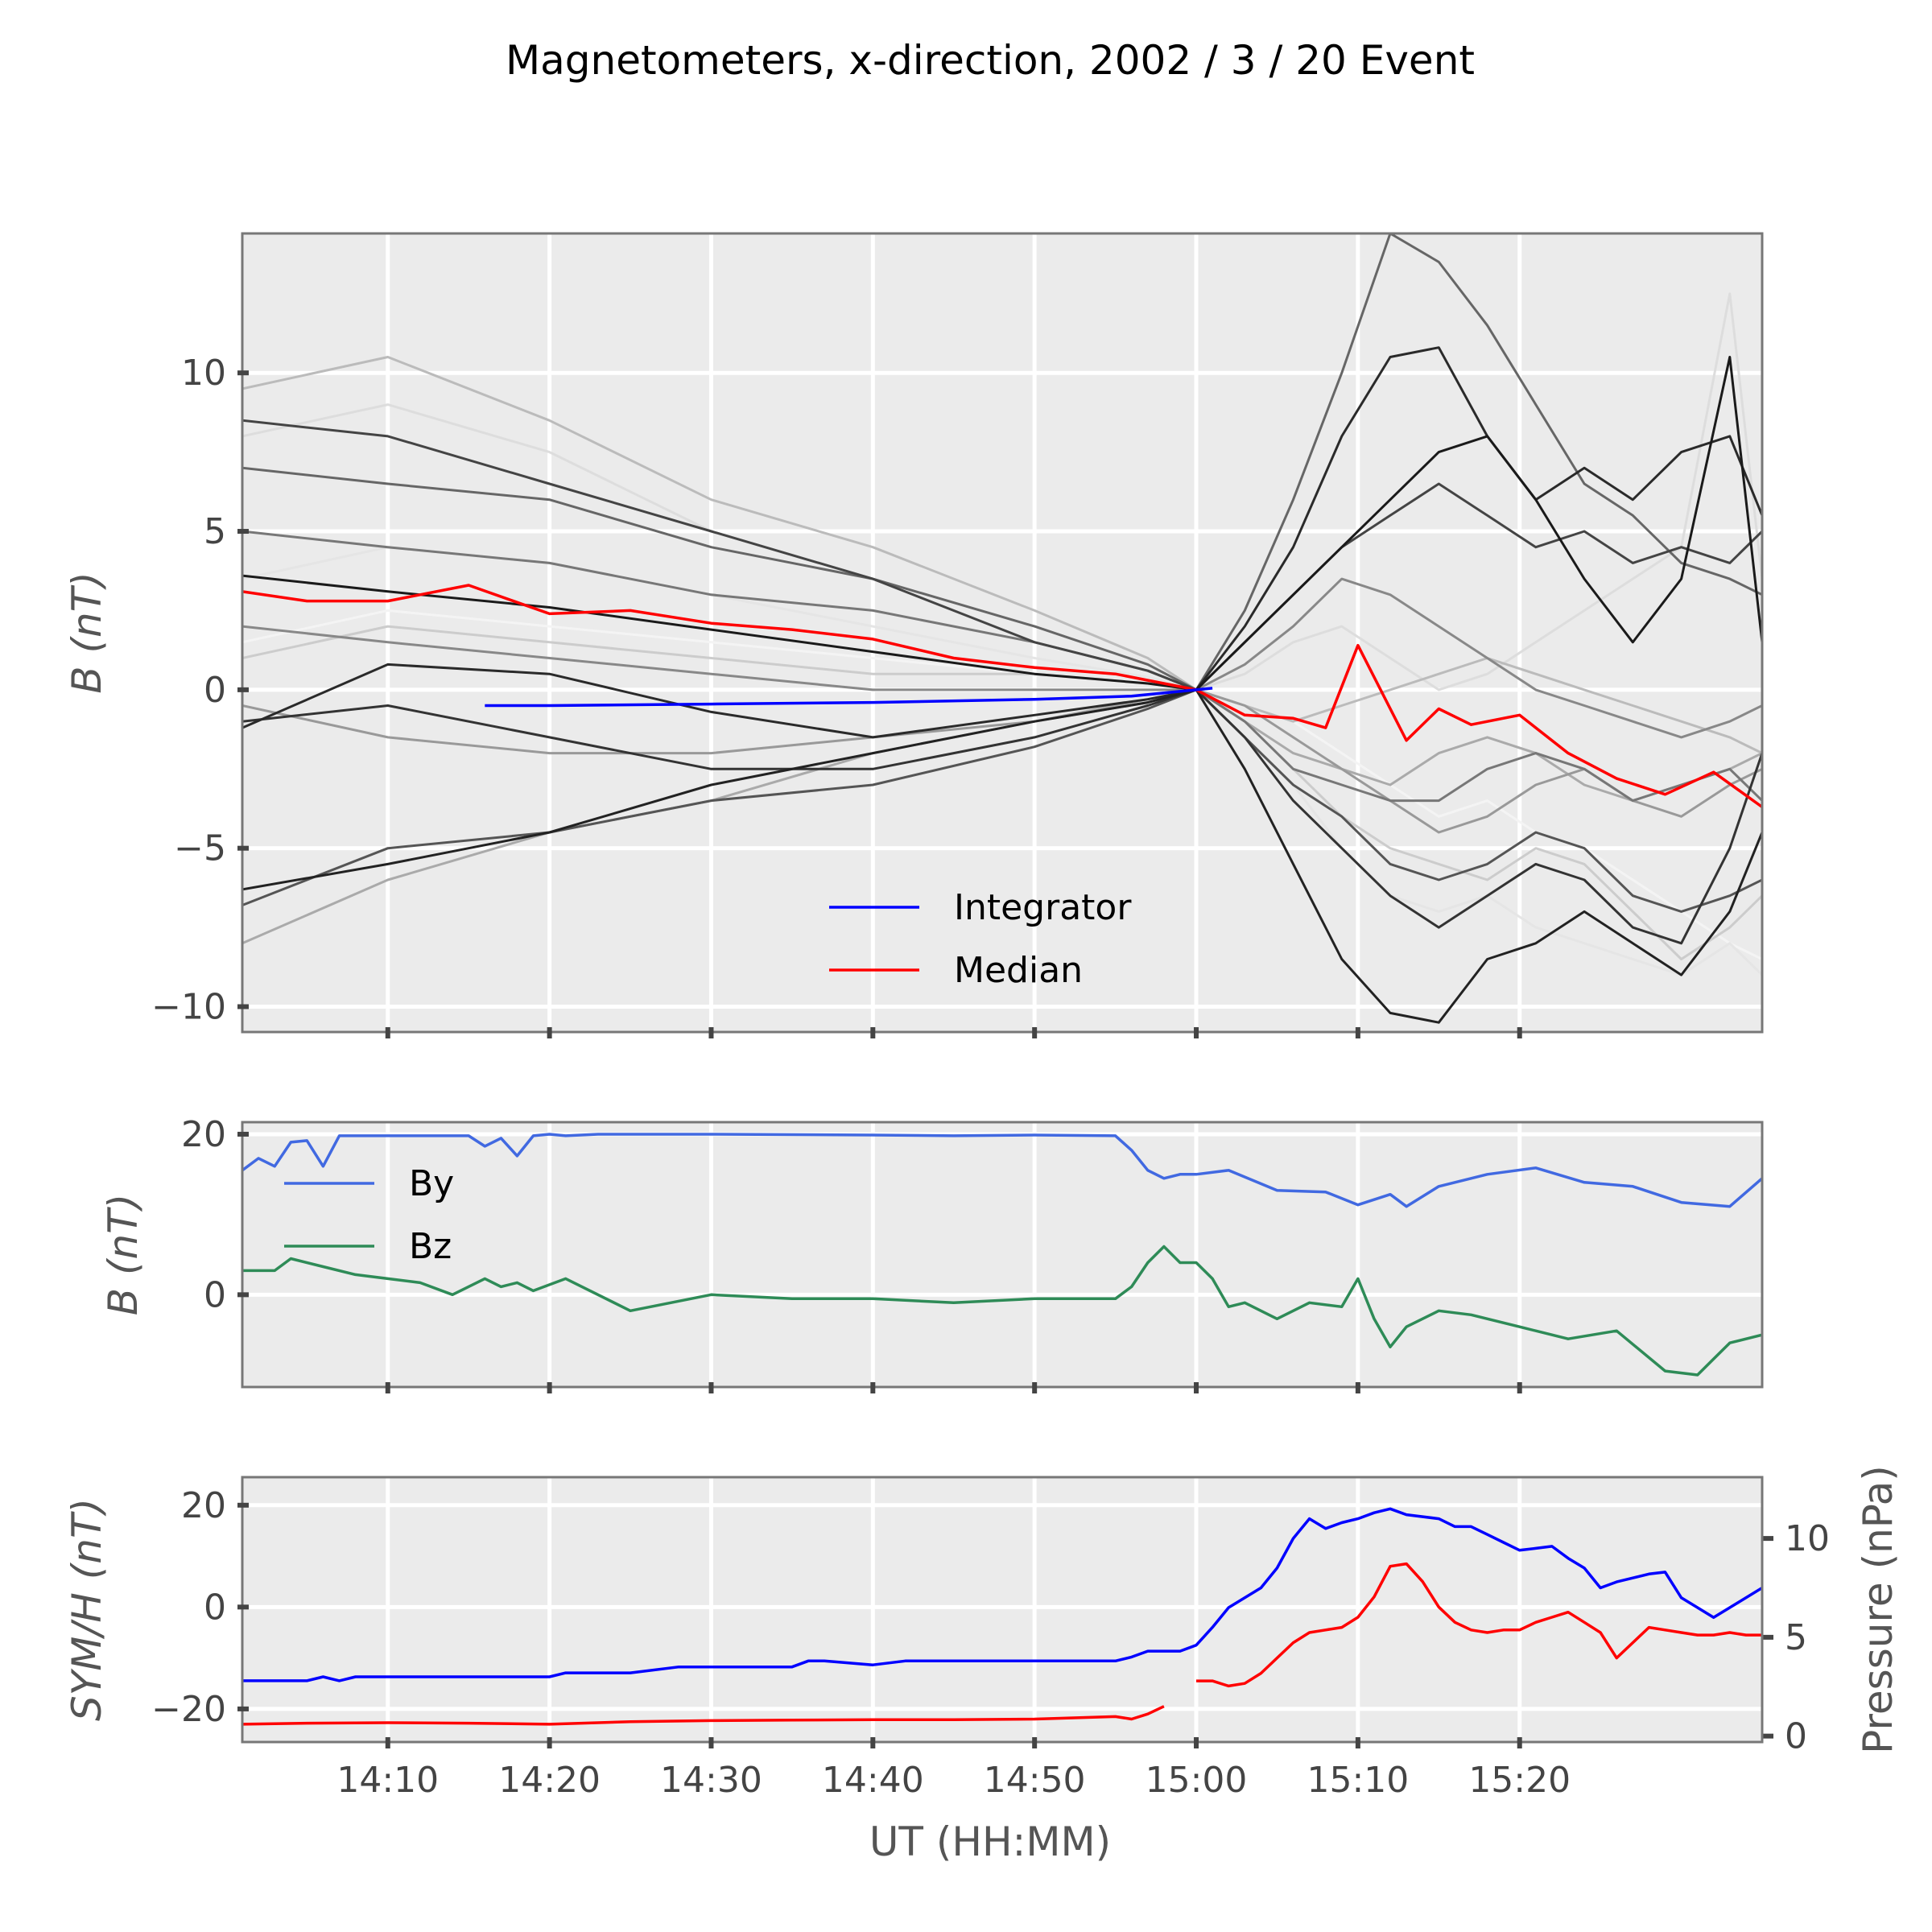 The width and height of the screenshot is (1932, 1932). I want to click on bottom-y-tick-label: 0, so click(215, 1607).